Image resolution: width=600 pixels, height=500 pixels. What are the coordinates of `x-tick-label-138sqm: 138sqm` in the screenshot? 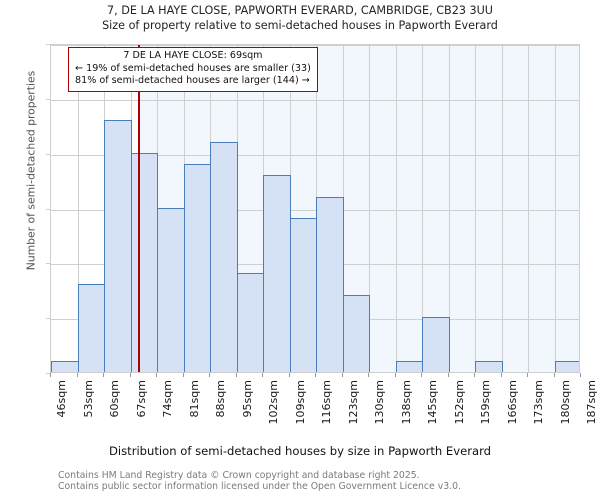 It's located at (406, 402).